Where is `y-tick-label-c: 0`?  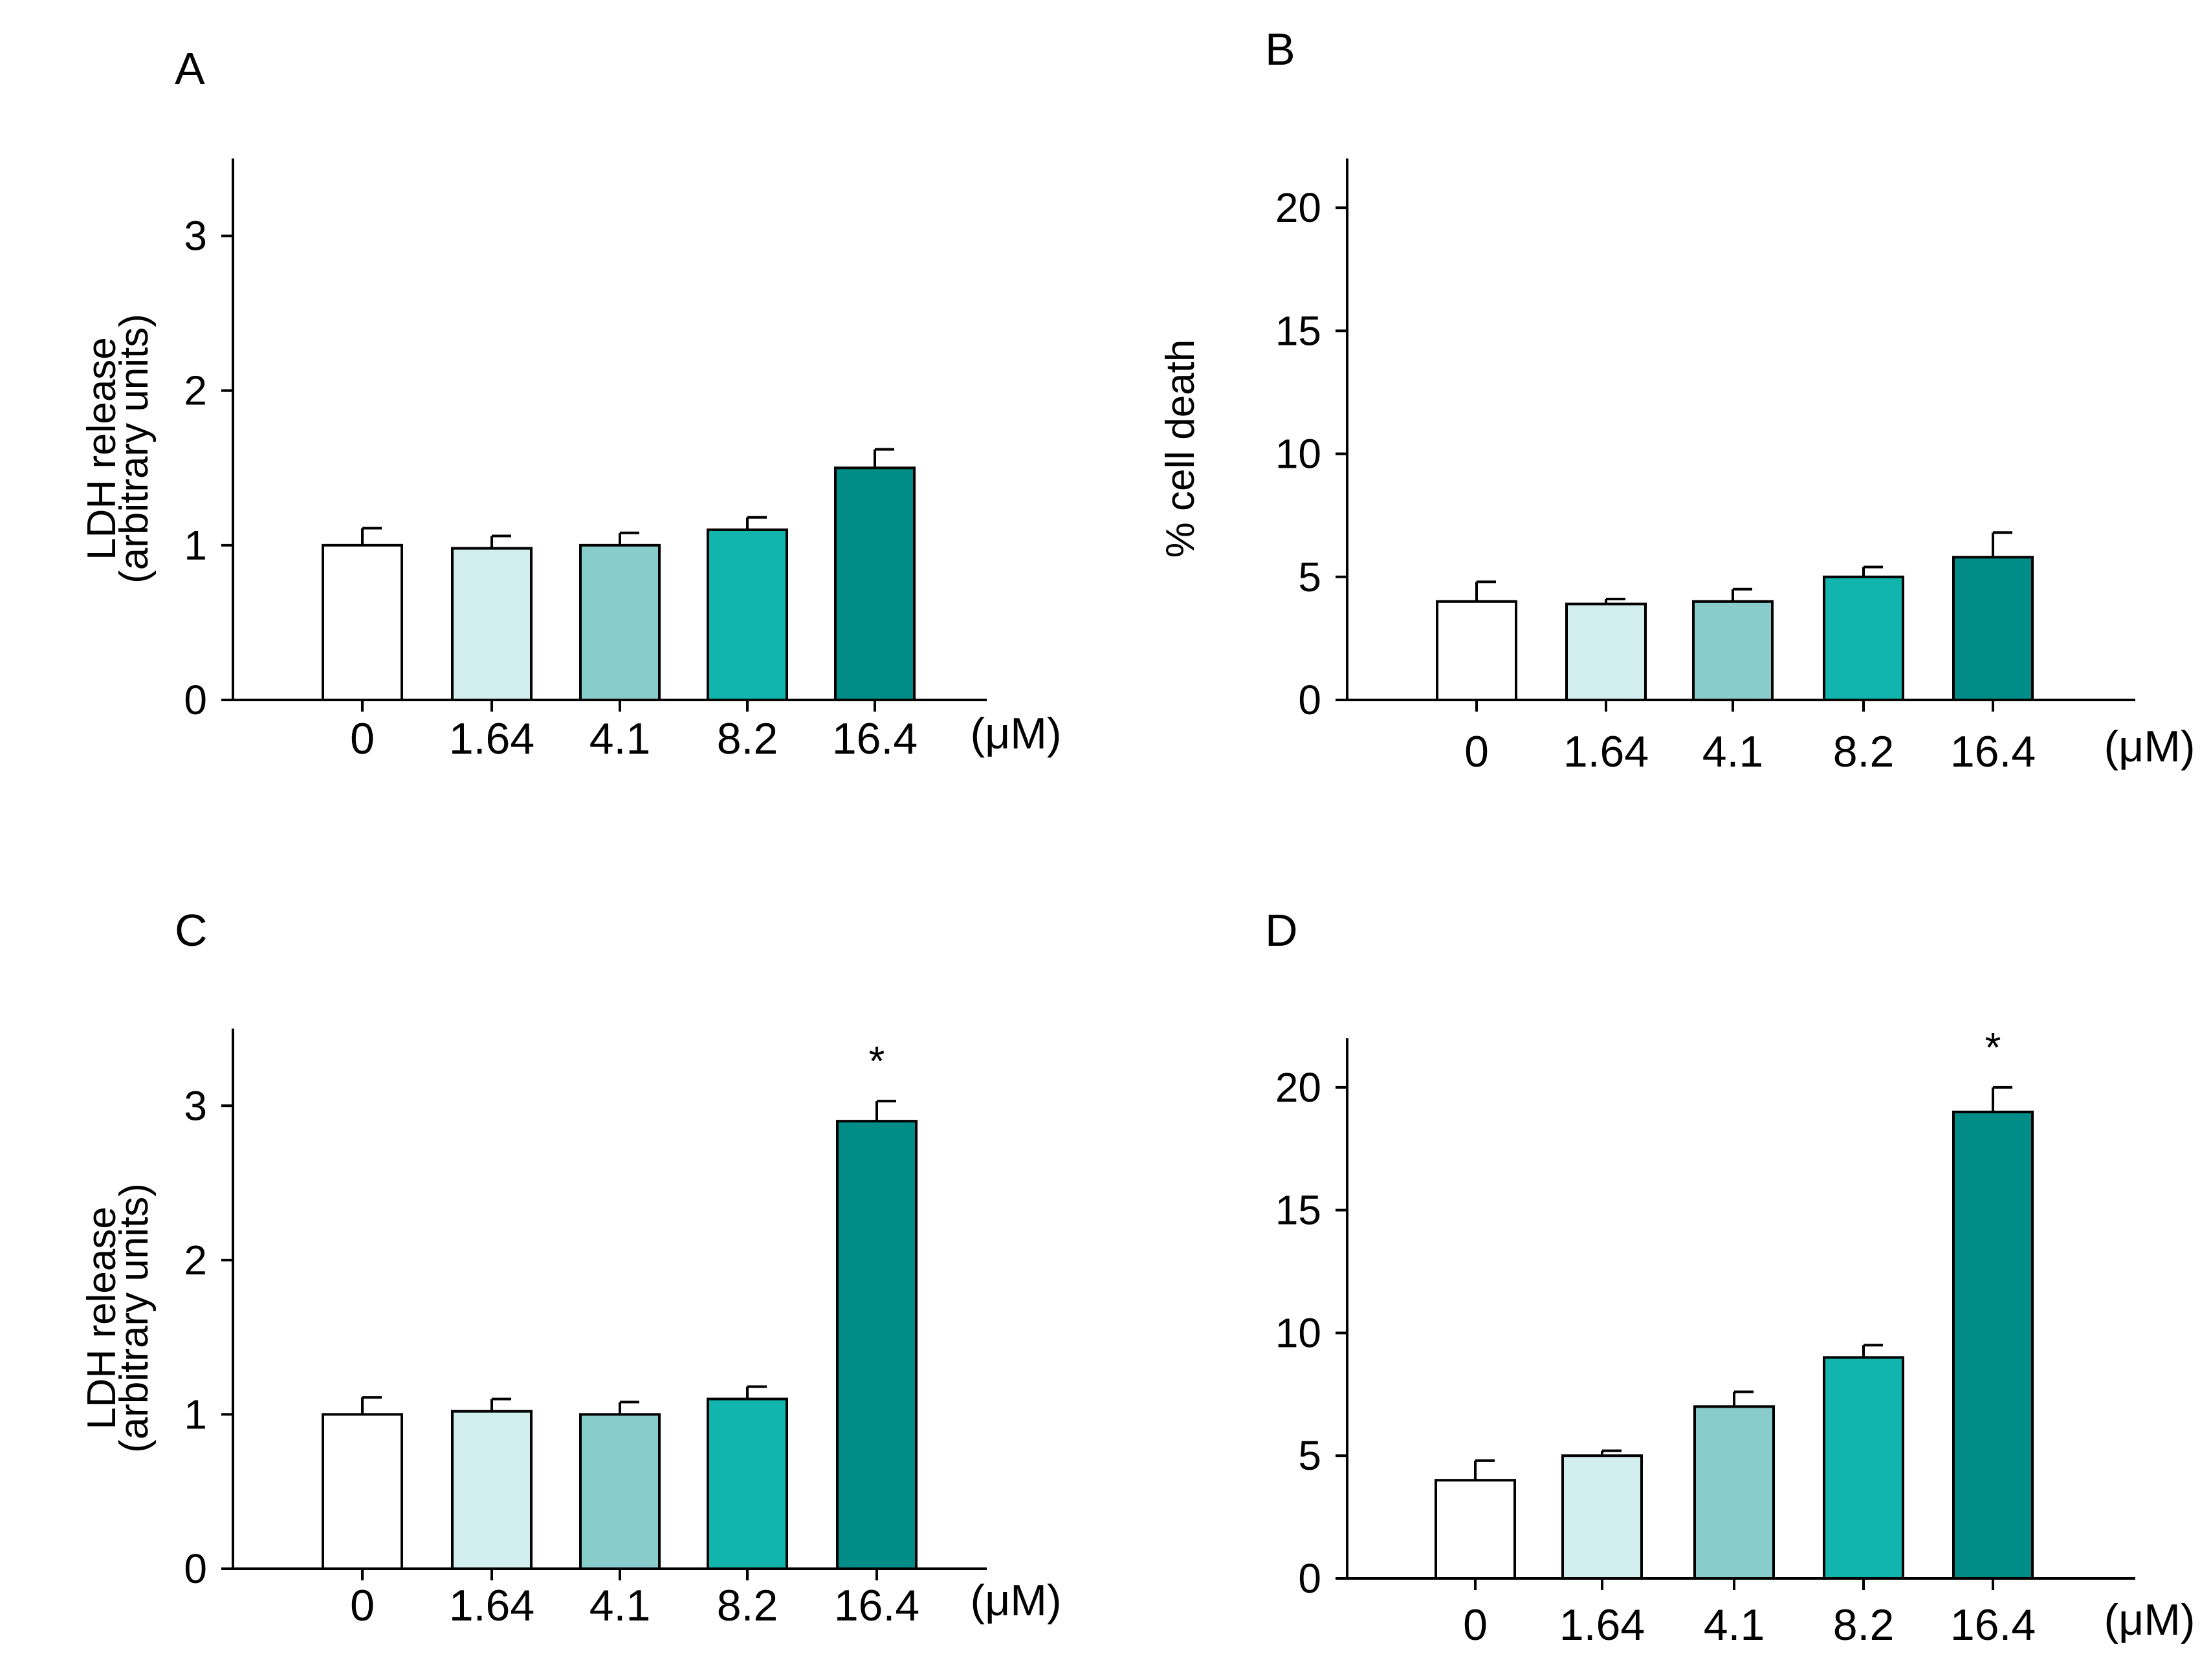
y-tick-label-c: 0 is located at coordinates (195, 1568).